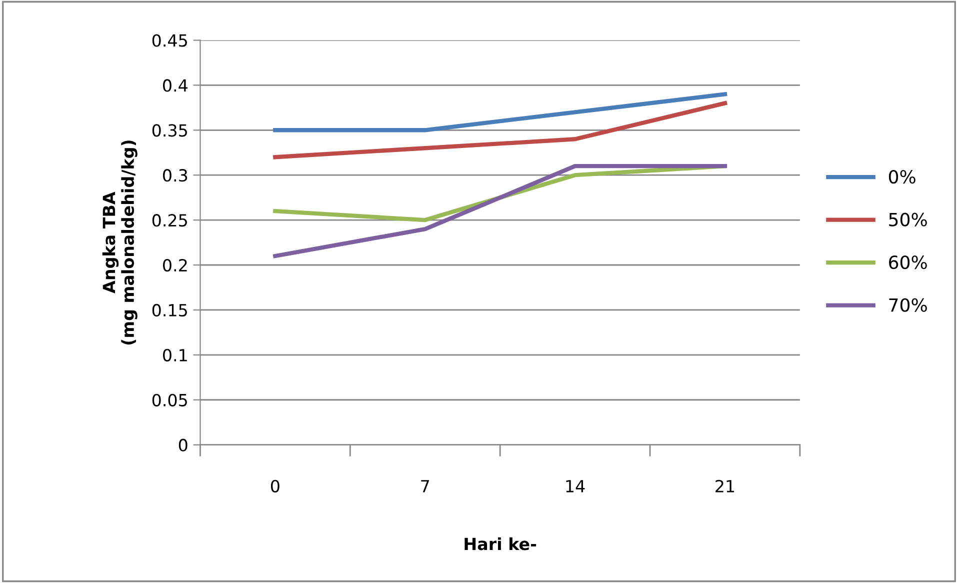 The image size is (958, 583). Describe the element at coordinates (425, 486) in the screenshot. I see `x-tick-label: 7` at that location.